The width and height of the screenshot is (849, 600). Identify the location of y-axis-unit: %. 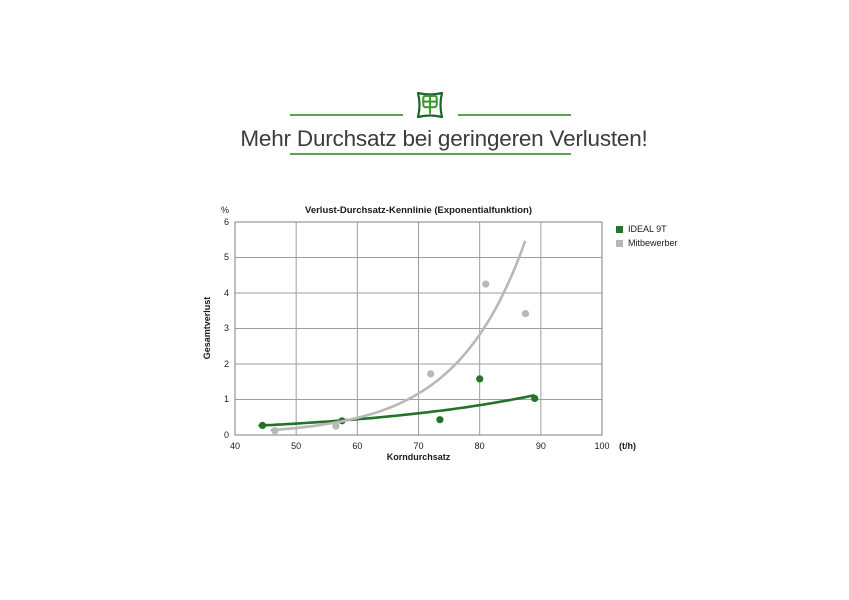
(224, 210).